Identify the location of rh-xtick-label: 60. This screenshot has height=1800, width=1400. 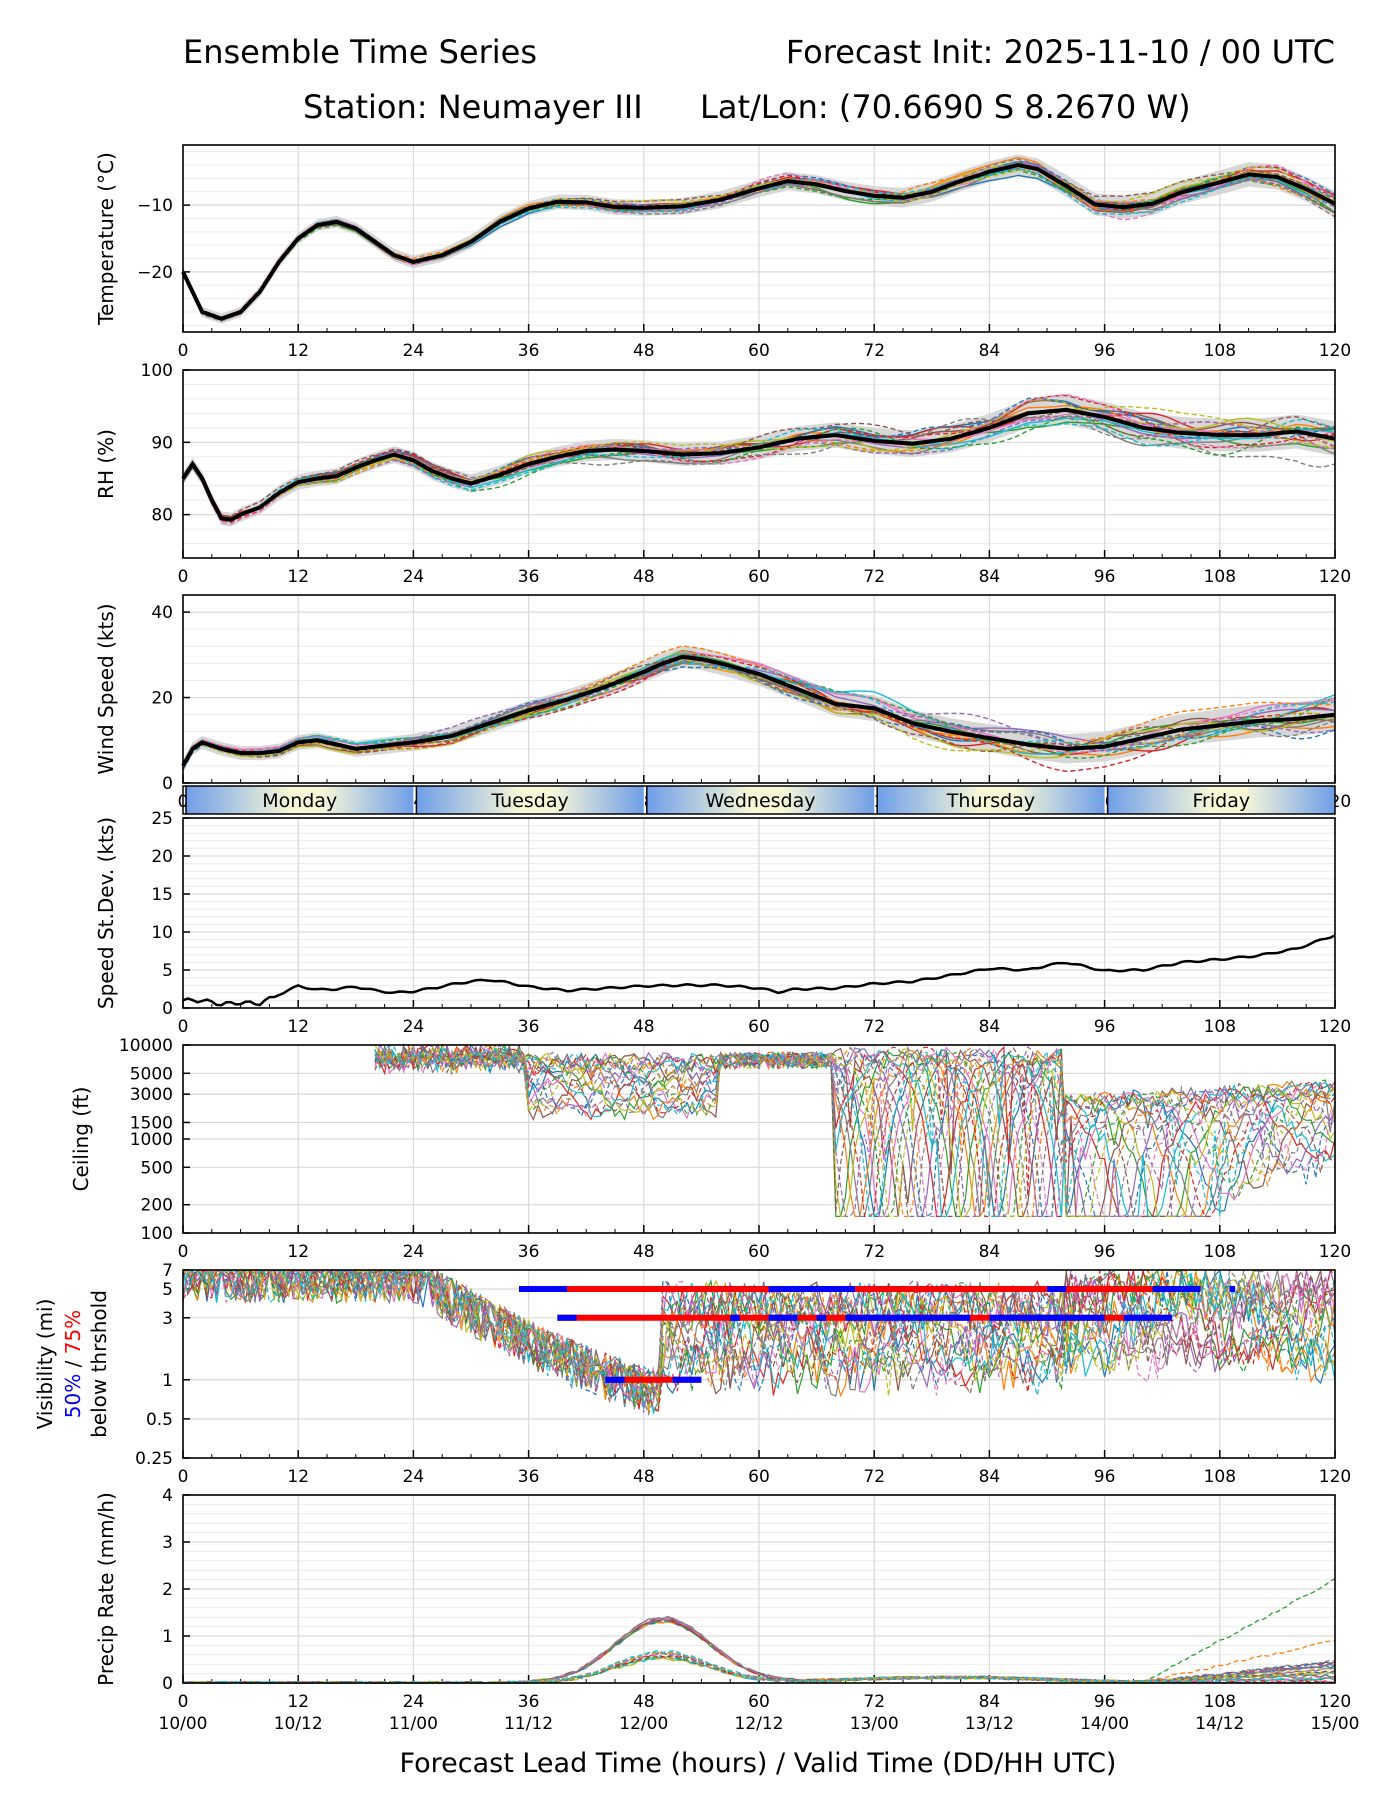
(759, 577).